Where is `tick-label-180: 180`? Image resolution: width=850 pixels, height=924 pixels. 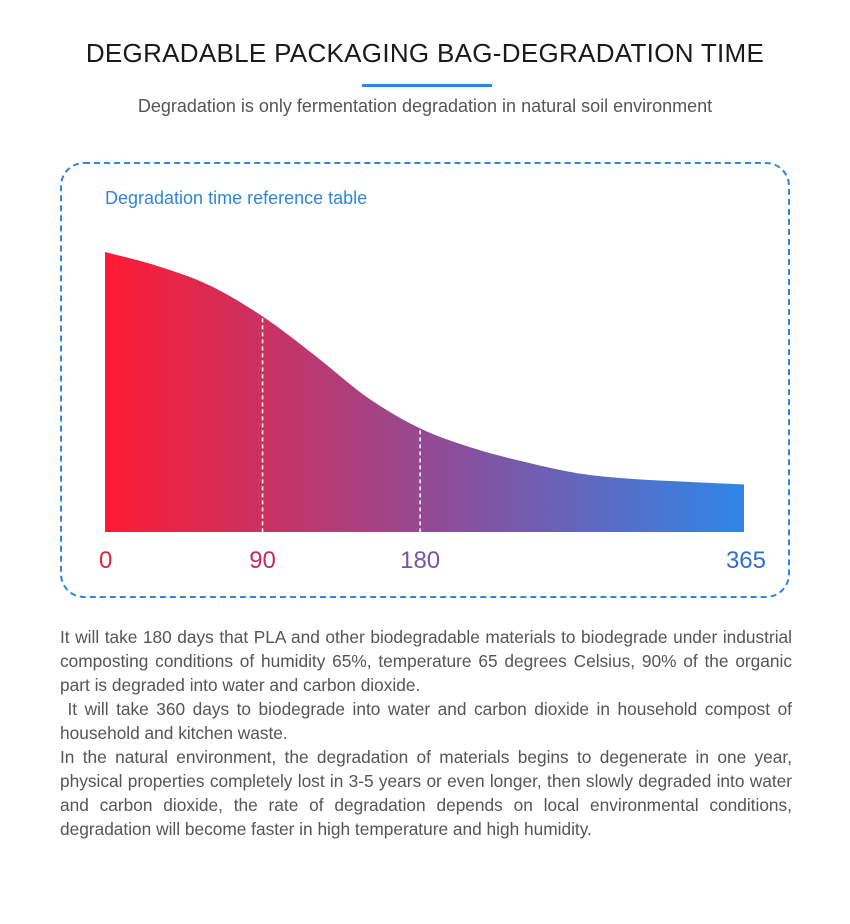 tick-label-180: 180 is located at coordinates (420, 560).